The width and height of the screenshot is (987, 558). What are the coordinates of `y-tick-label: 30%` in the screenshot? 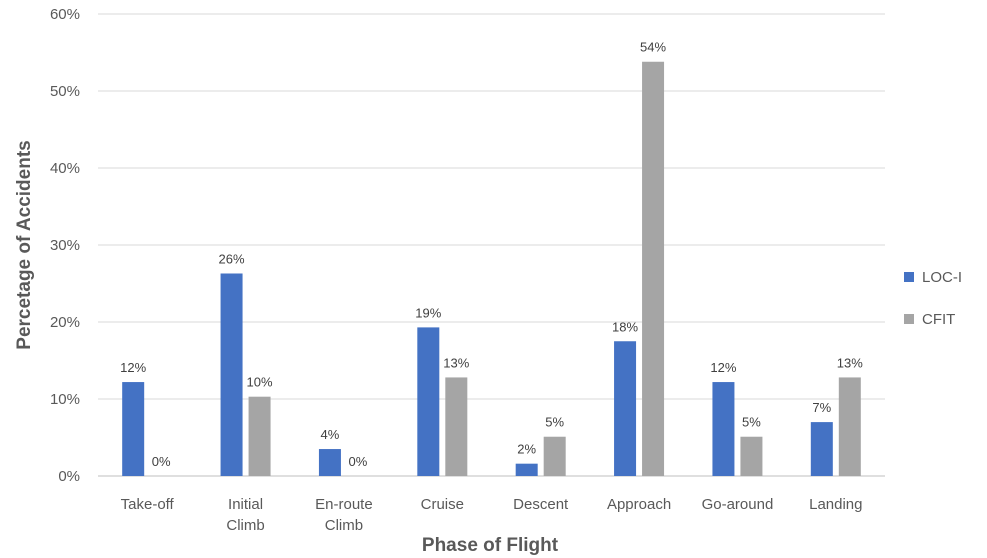 It's located at (65, 245).